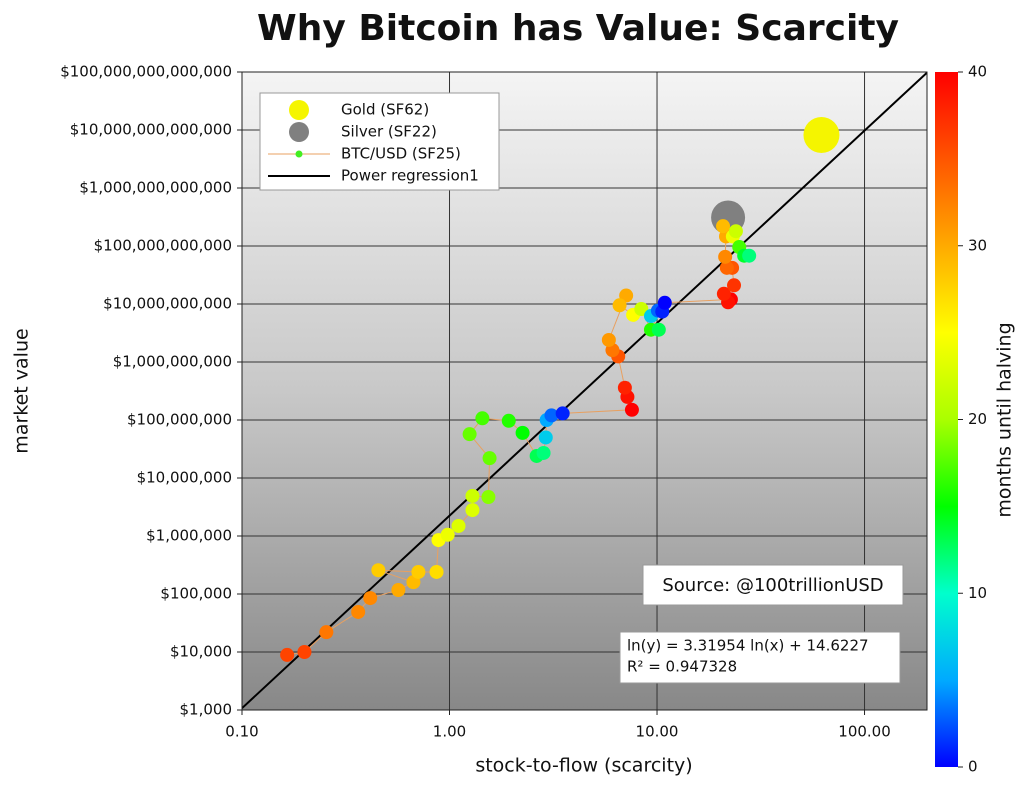 Image resolution: width=1024 pixels, height=786 pixels. I want to click on colorbar-tick-label: 20, so click(977, 419).